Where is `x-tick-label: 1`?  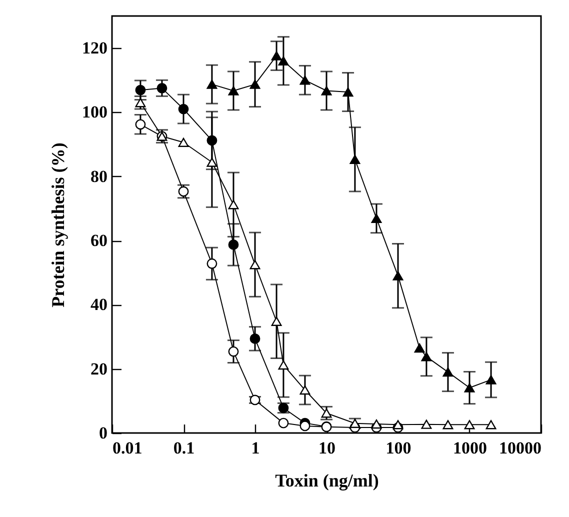
x-tick-label: 1 is located at coordinates (255, 448).